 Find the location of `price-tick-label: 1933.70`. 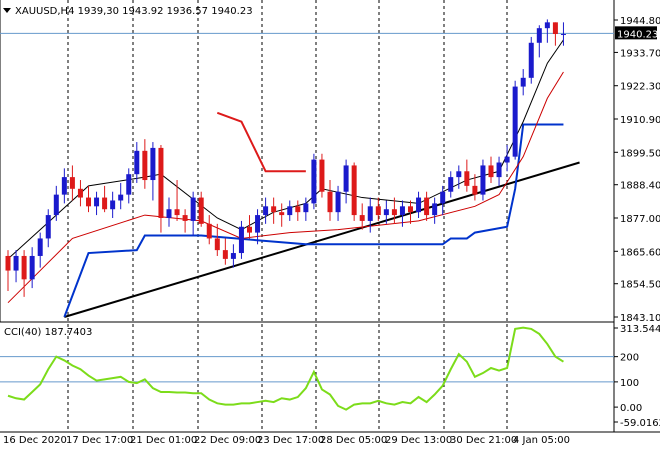

price-tick-label: 1933.70 is located at coordinates (640, 53).